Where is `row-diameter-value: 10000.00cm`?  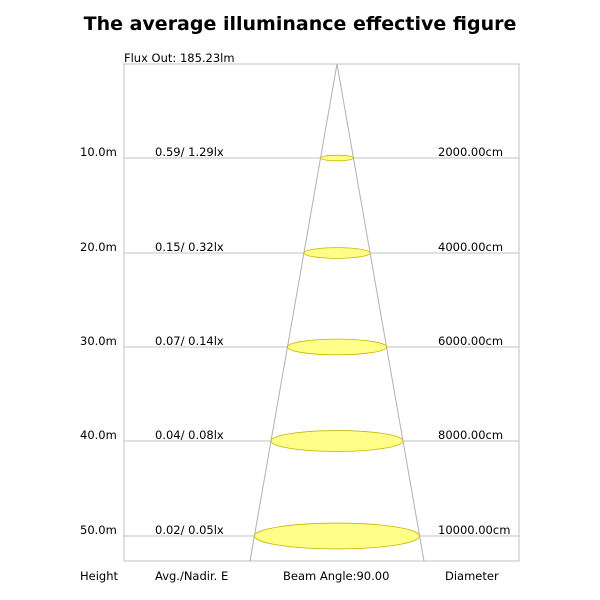
row-diameter-value: 10000.00cm is located at coordinates (474, 530).